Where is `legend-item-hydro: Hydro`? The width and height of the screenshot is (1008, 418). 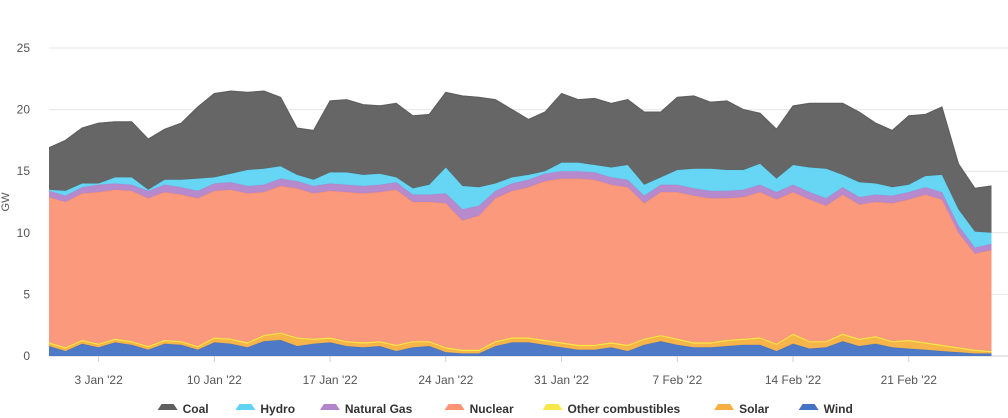
legend-item-hydro: Hydro is located at coordinates (265, 409).